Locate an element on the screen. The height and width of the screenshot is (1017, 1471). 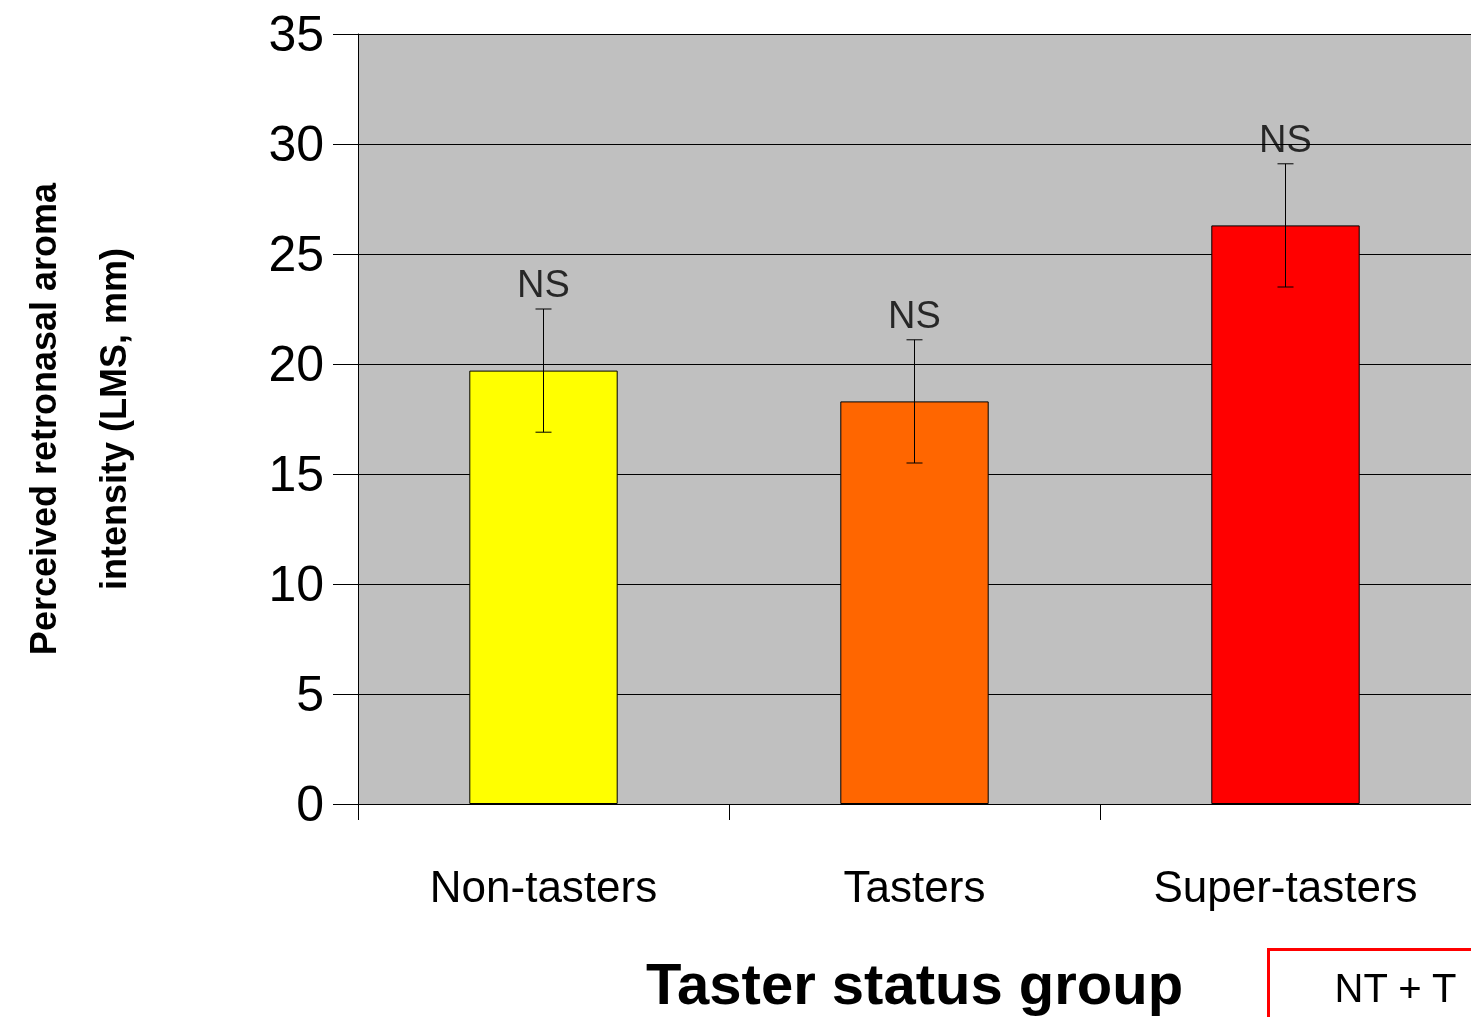
y-tick-label: 30 is located at coordinates (296, 144).